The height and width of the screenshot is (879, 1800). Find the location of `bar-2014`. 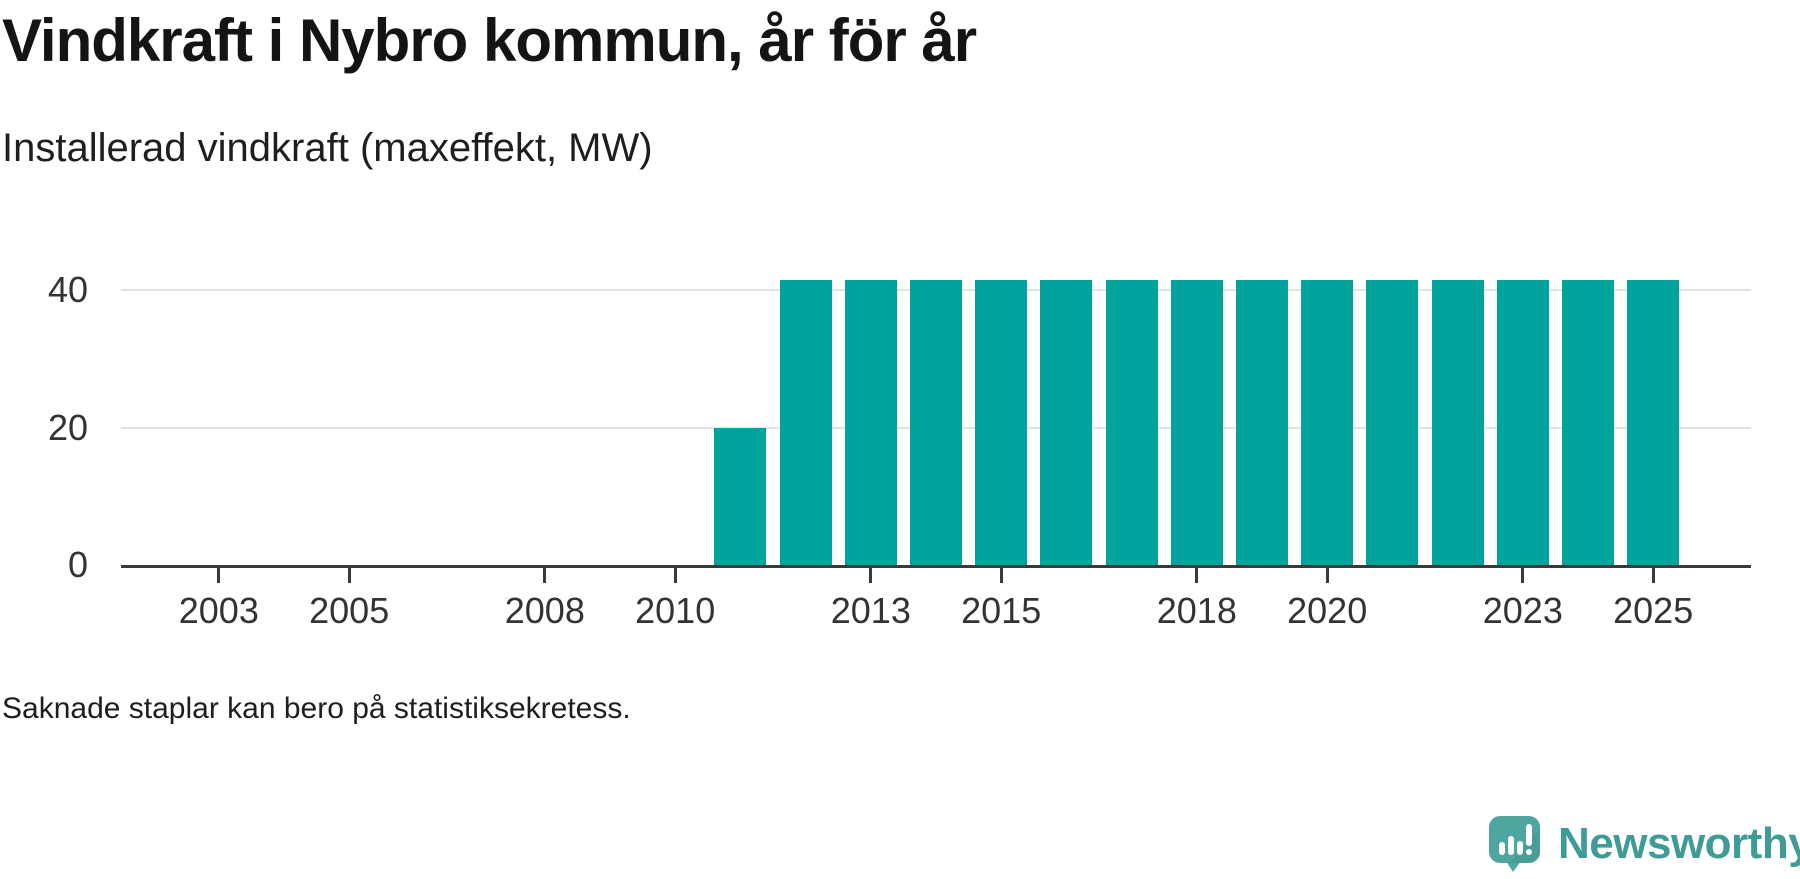

bar-2014 is located at coordinates (936, 422).